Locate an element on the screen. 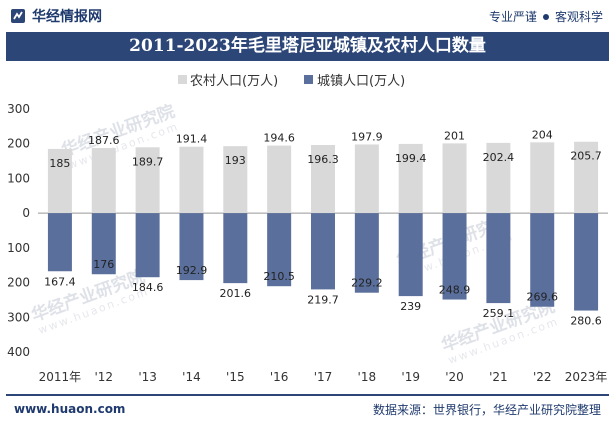 This screenshot has height=427, width=615. chart-title: 2011-2023年毛里塔尼亚城镇及农村人口数量 is located at coordinates (307, 46).